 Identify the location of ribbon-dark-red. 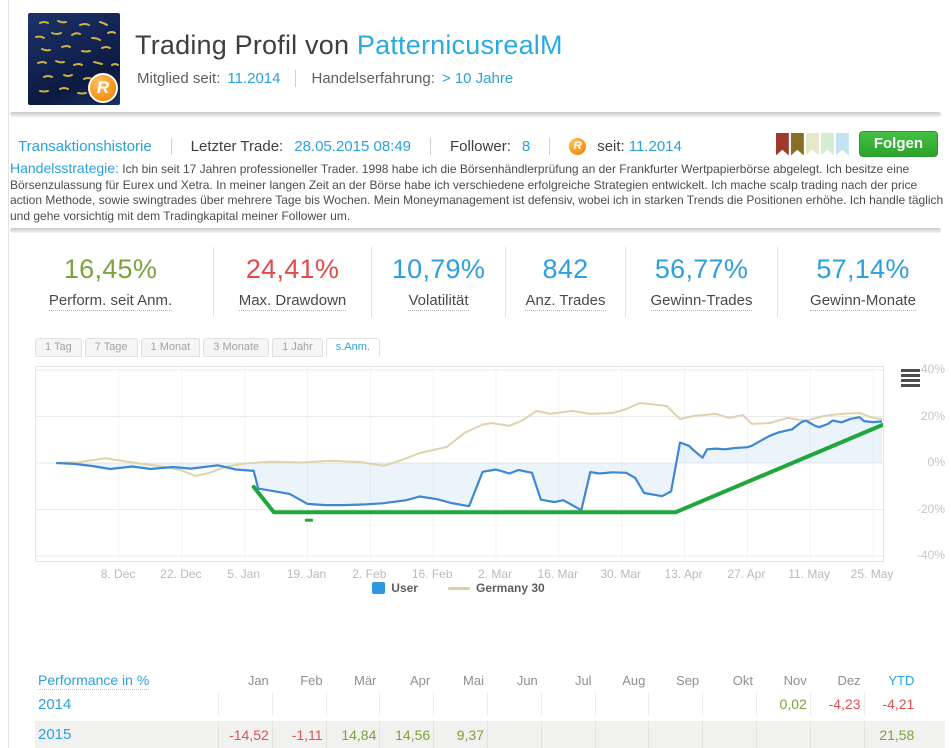
(782, 144).